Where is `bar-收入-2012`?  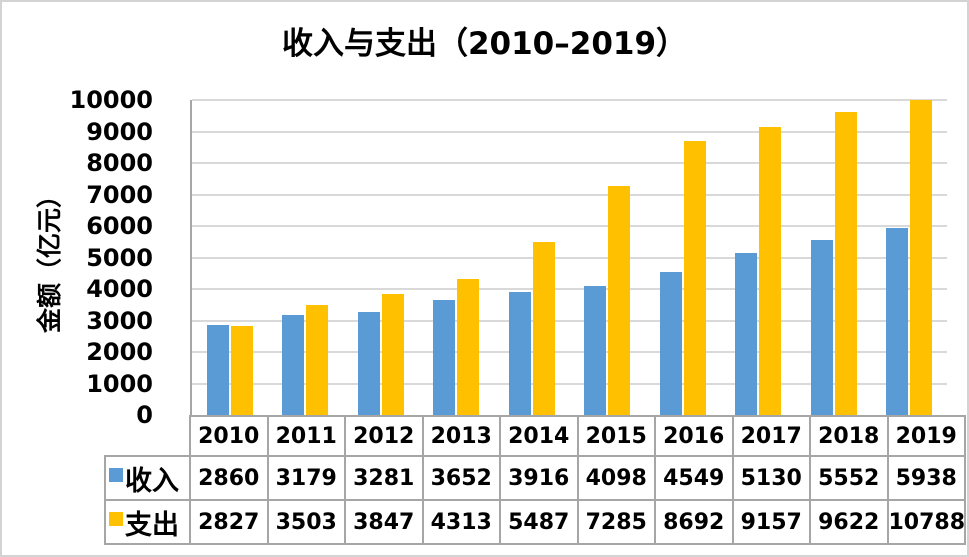
bar-收入-2012 is located at coordinates (368, 363).